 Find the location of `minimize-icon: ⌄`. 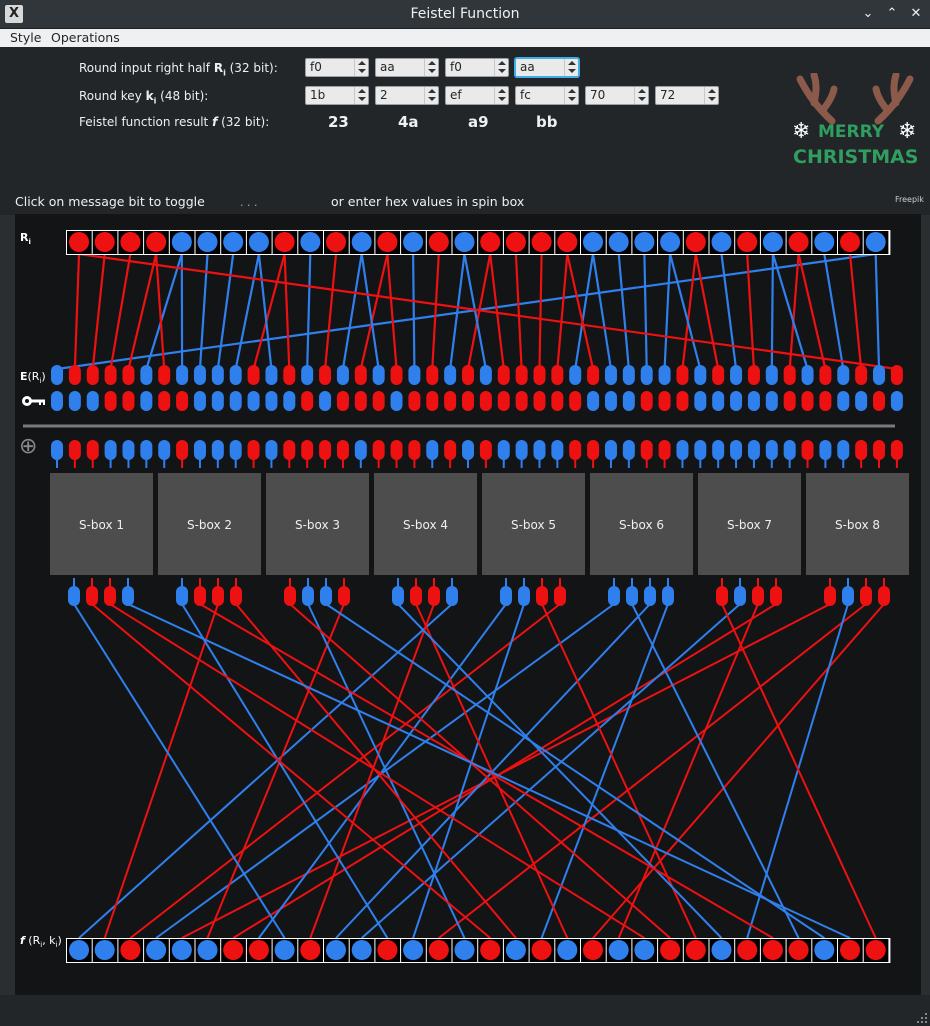

minimize-icon: ⌄ is located at coordinates (868, 13).